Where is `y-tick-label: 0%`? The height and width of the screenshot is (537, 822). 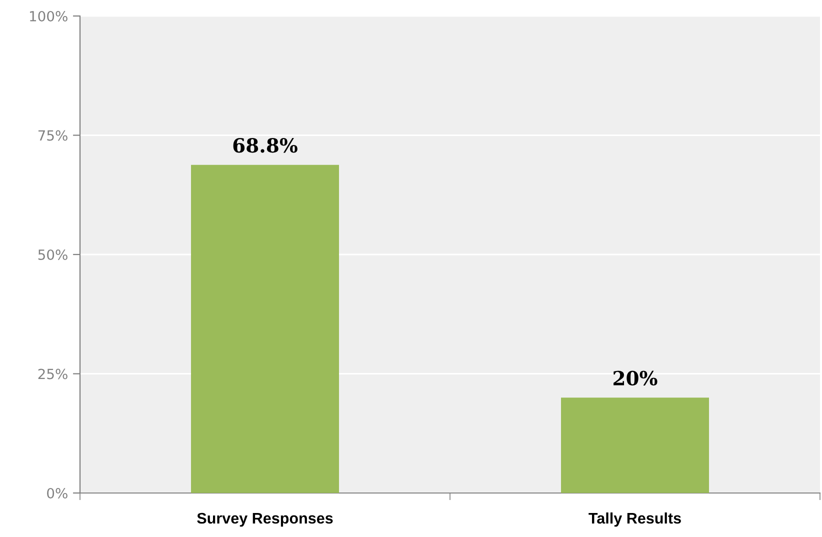 y-tick-label: 0% is located at coordinates (57, 493).